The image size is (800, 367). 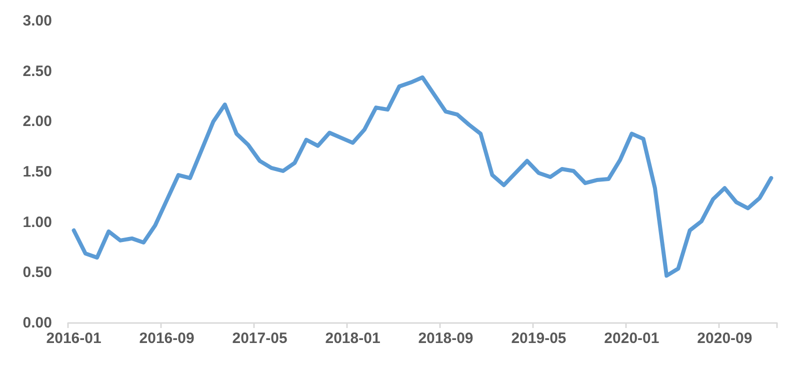 I want to click on y-tick-label: 2.50, so click(x=37, y=71).